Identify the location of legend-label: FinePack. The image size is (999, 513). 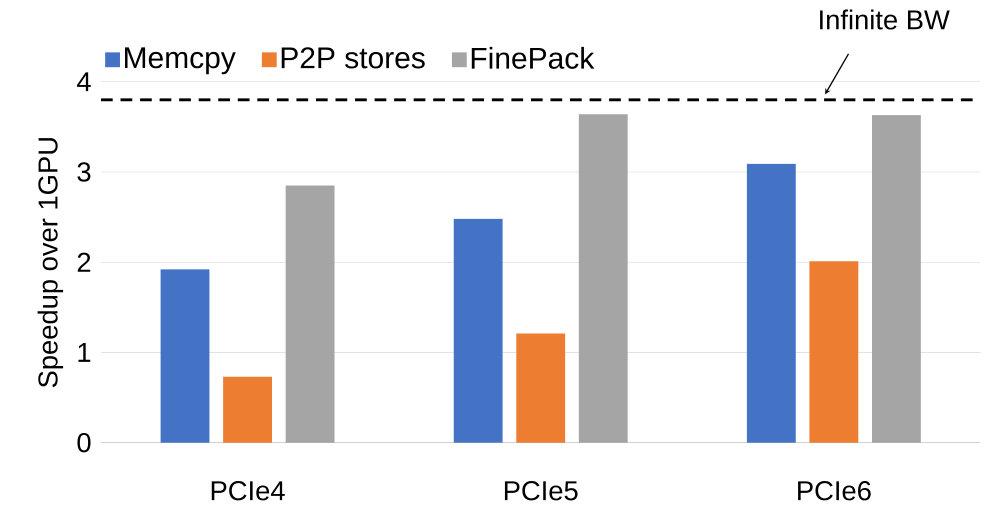
(533, 57).